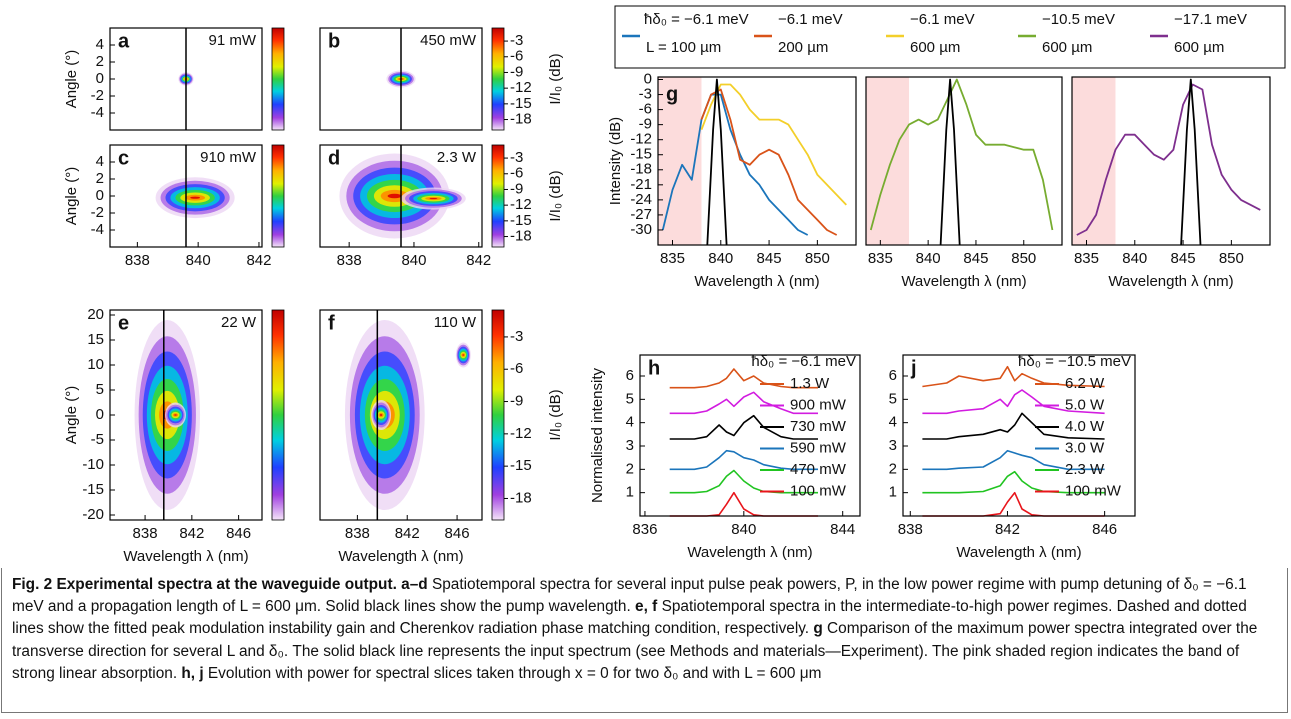 The image size is (1291, 719). I want to click on y-tick-label: -5, so click(97, 439).